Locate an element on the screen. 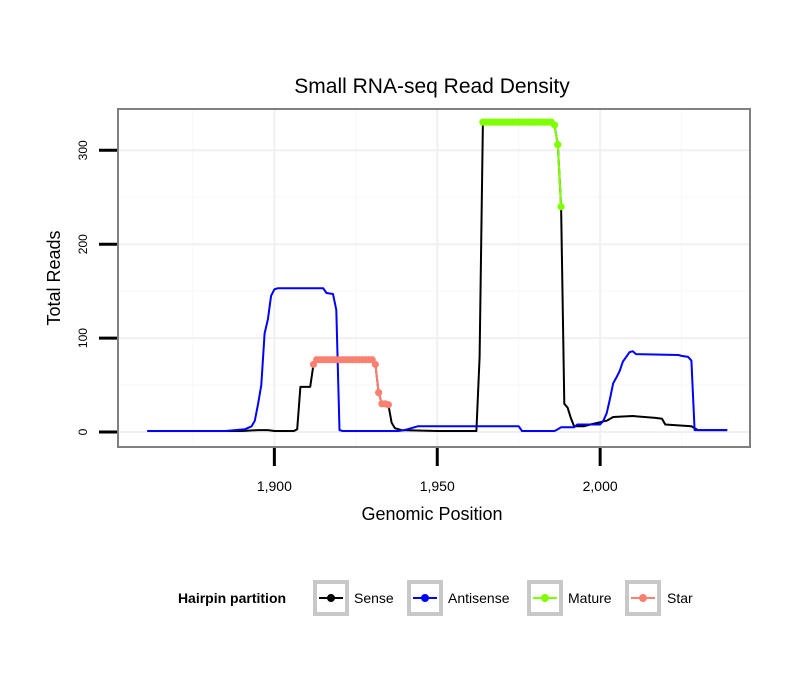  legend-label-antisense: Antisense is located at coordinates (479, 598).